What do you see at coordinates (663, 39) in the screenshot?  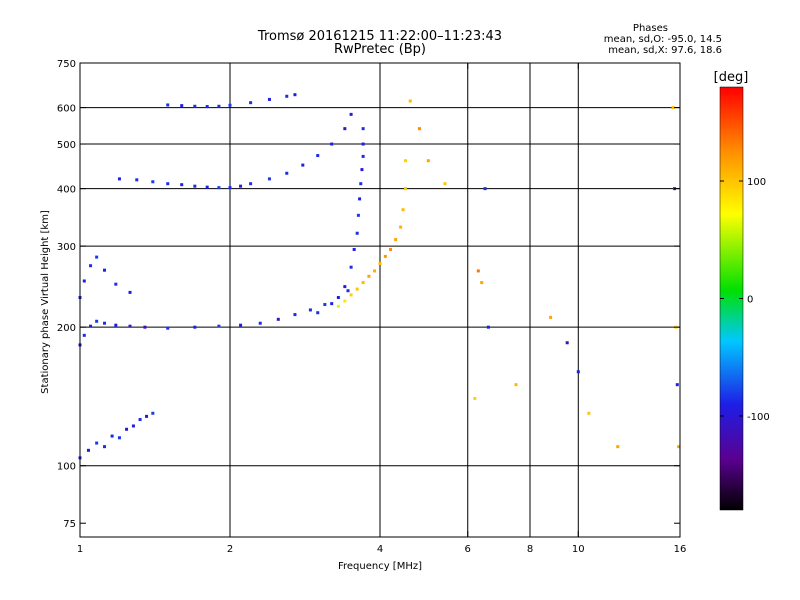 I see `stats-line-o: mean, sd,O: -95.0, 14.5` at bounding box center [663, 39].